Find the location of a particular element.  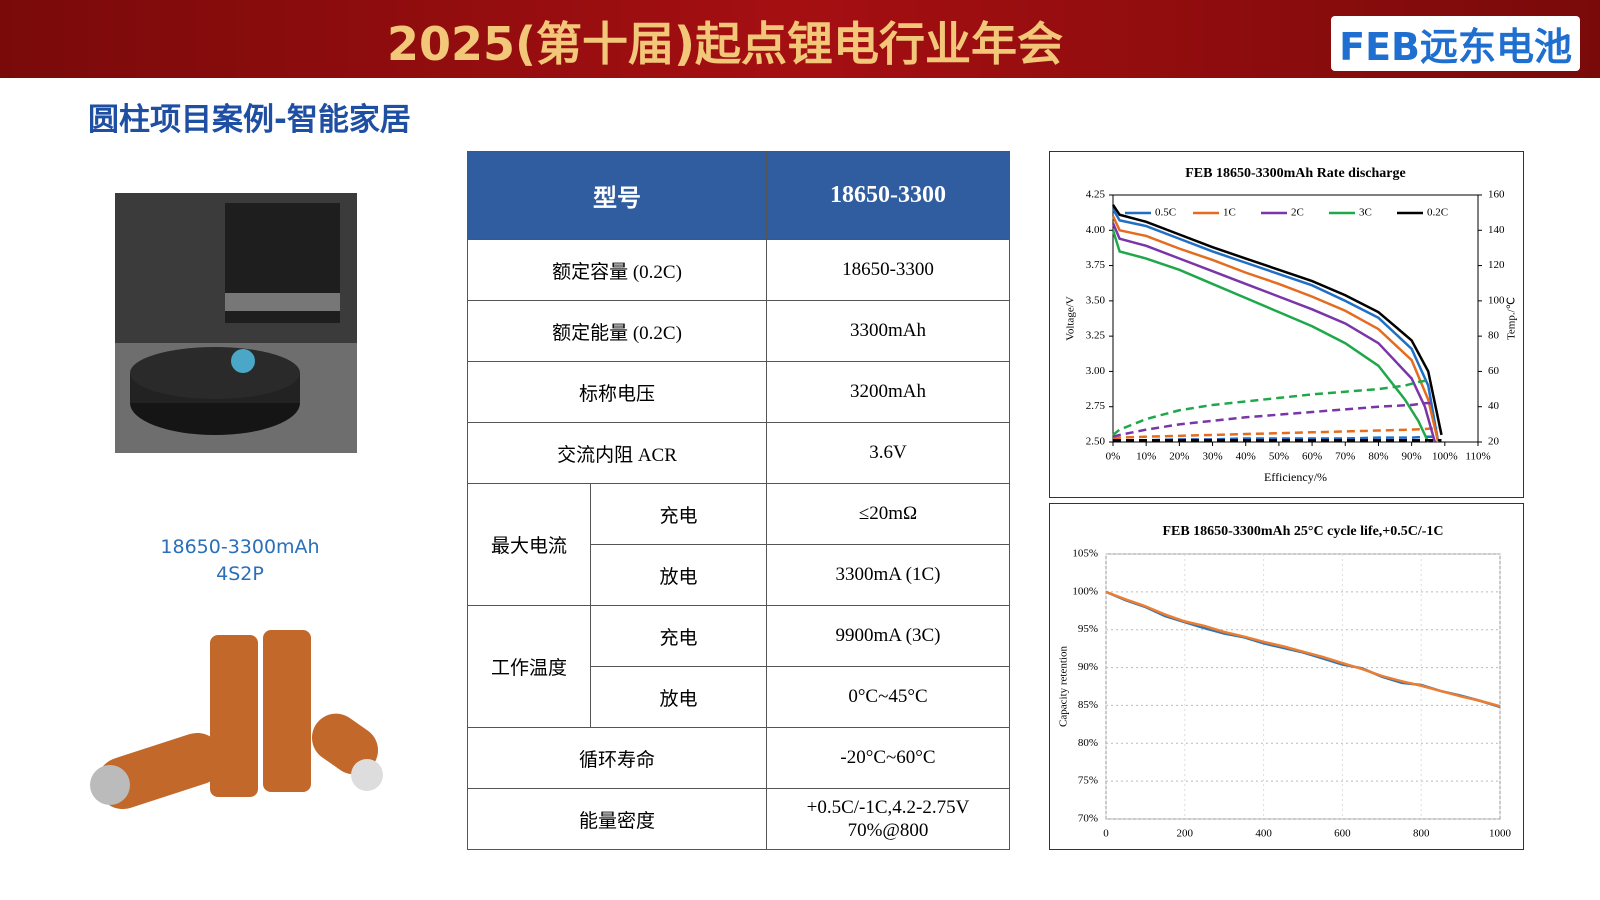

y2-axis-label: Temp./℃ is located at coordinates (1512, 318).